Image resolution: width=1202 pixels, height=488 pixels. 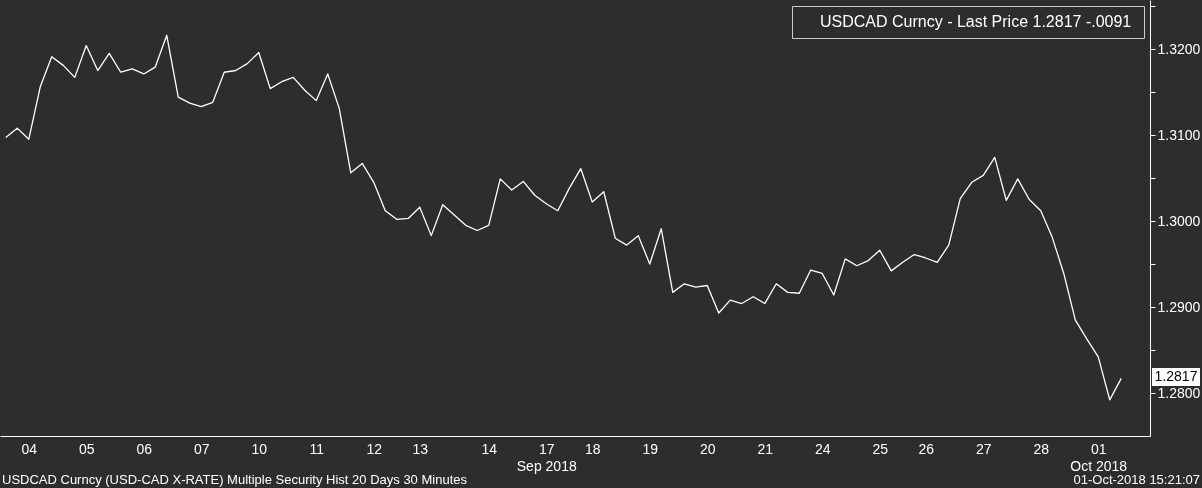 What do you see at coordinates (1179, 134) in the screenshot?
I see `y-tick-label: 1.3100` at bounding box center [1179, 134].